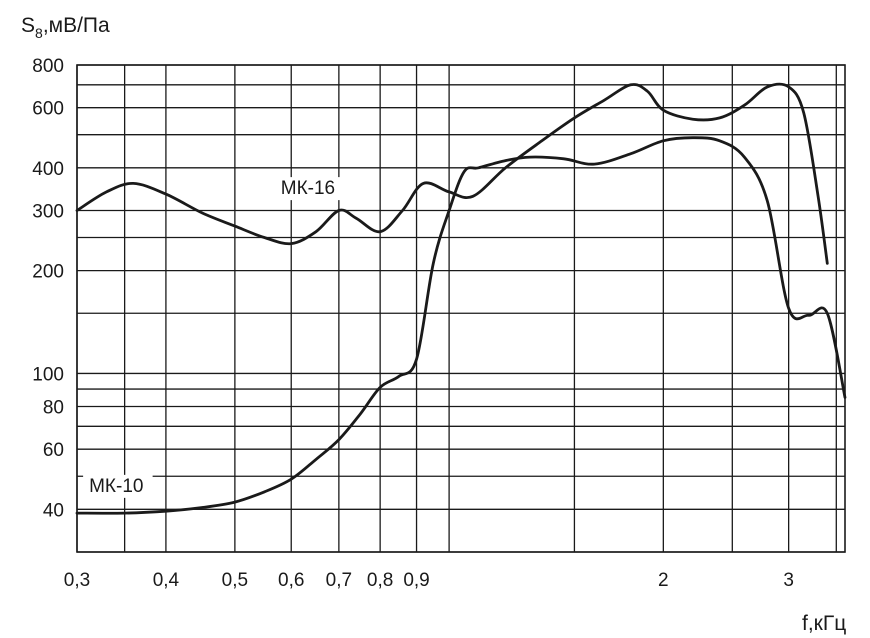  Describe the element at coordinates (53, 510) in the screenshot. I see `y-tick-label-0: 40` at that location.